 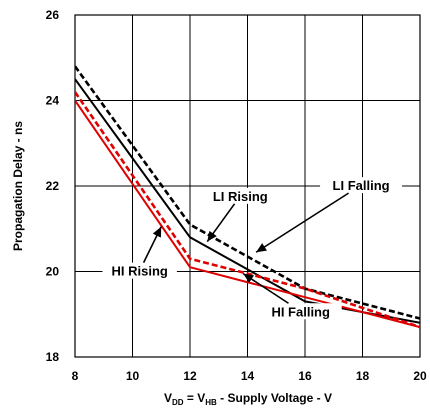 I want to click on x-tick-label: 12, so click(x=190, y=376).